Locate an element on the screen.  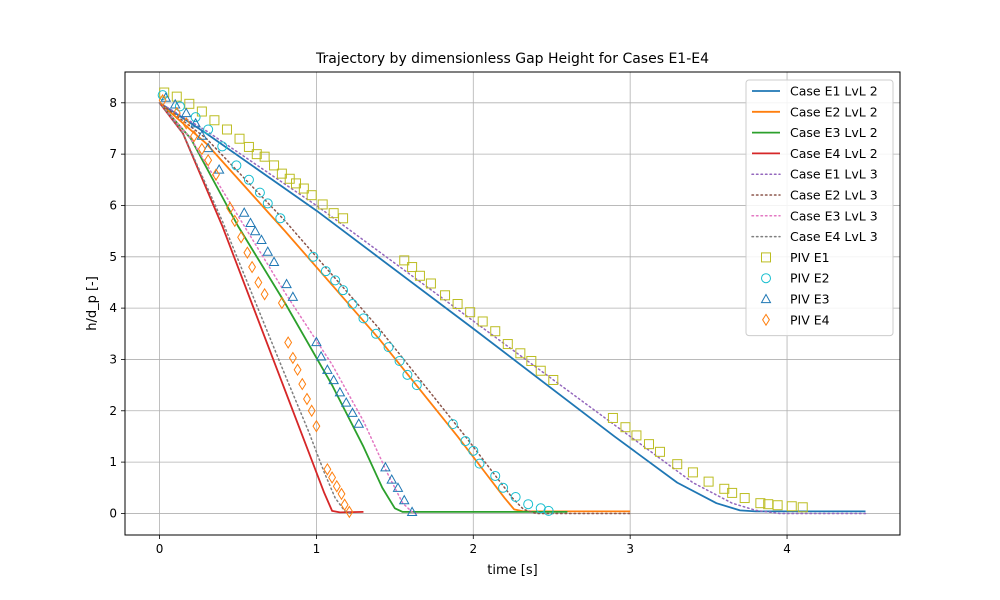
y-tick-label: 3 is located at coordinates (113, 359).